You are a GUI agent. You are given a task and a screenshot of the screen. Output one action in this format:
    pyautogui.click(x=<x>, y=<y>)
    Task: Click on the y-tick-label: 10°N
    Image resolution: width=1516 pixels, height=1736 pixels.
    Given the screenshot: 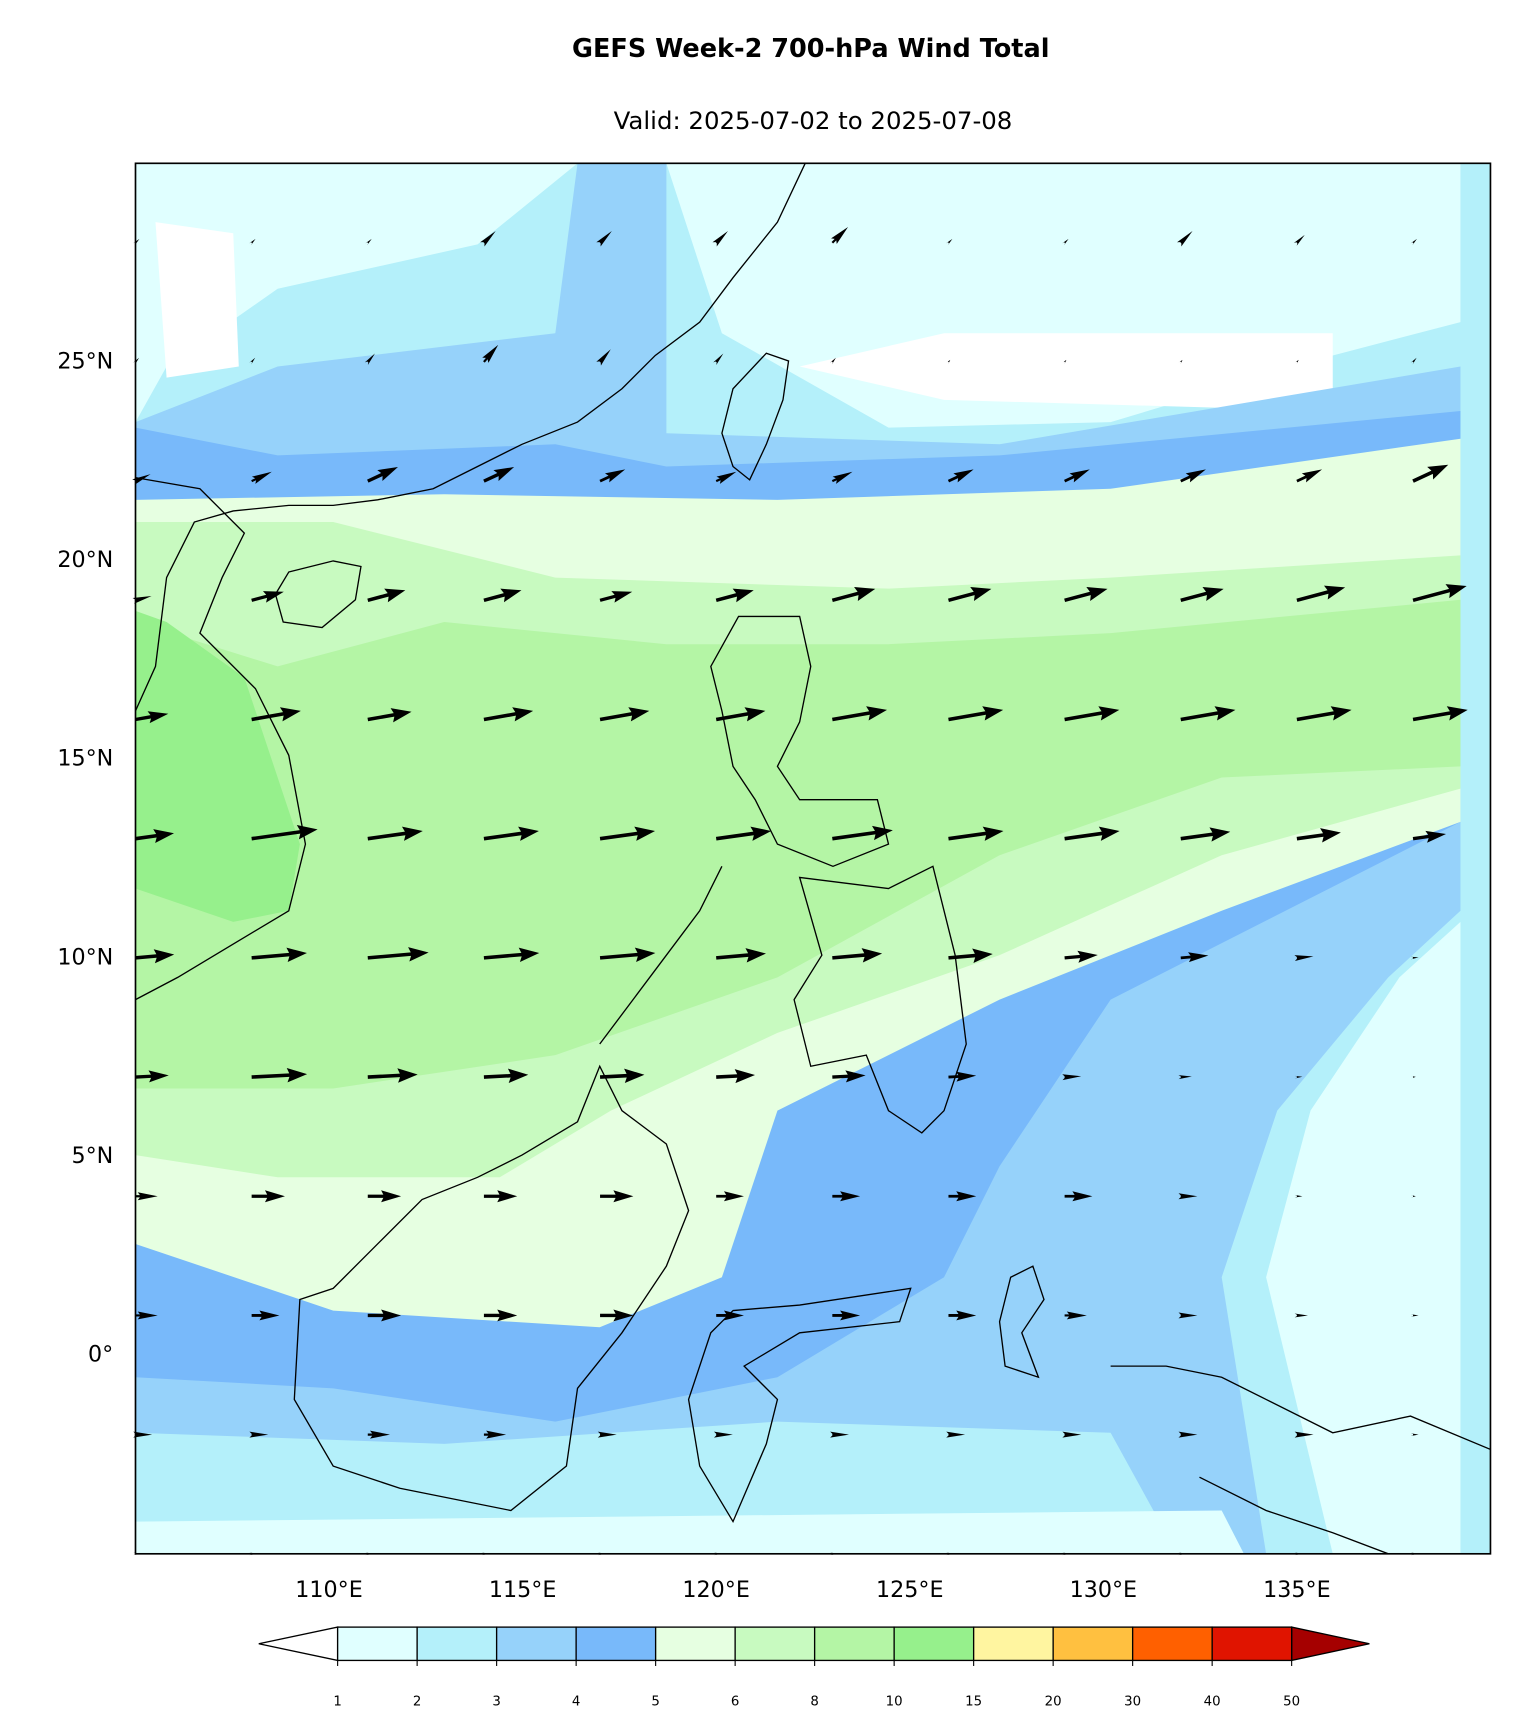 What is the action you would take?
    pyautogui.click(x=85, y=957)
    